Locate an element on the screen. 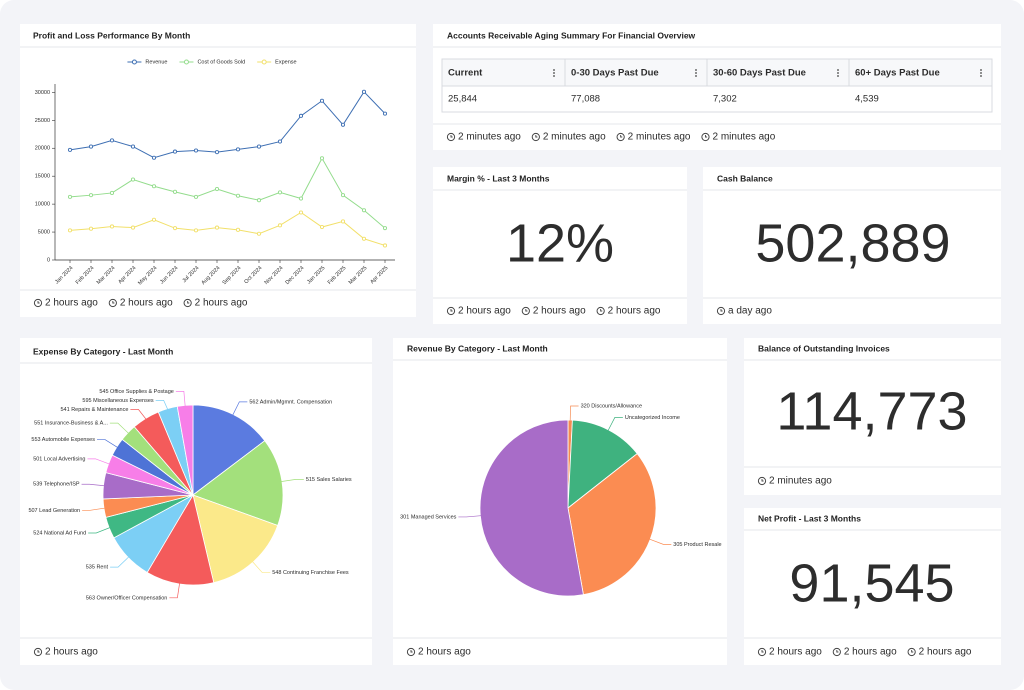 The image size is (1024, 690). slice-label: 320 Discounts/Allowance is located at coordinates (611, 406).